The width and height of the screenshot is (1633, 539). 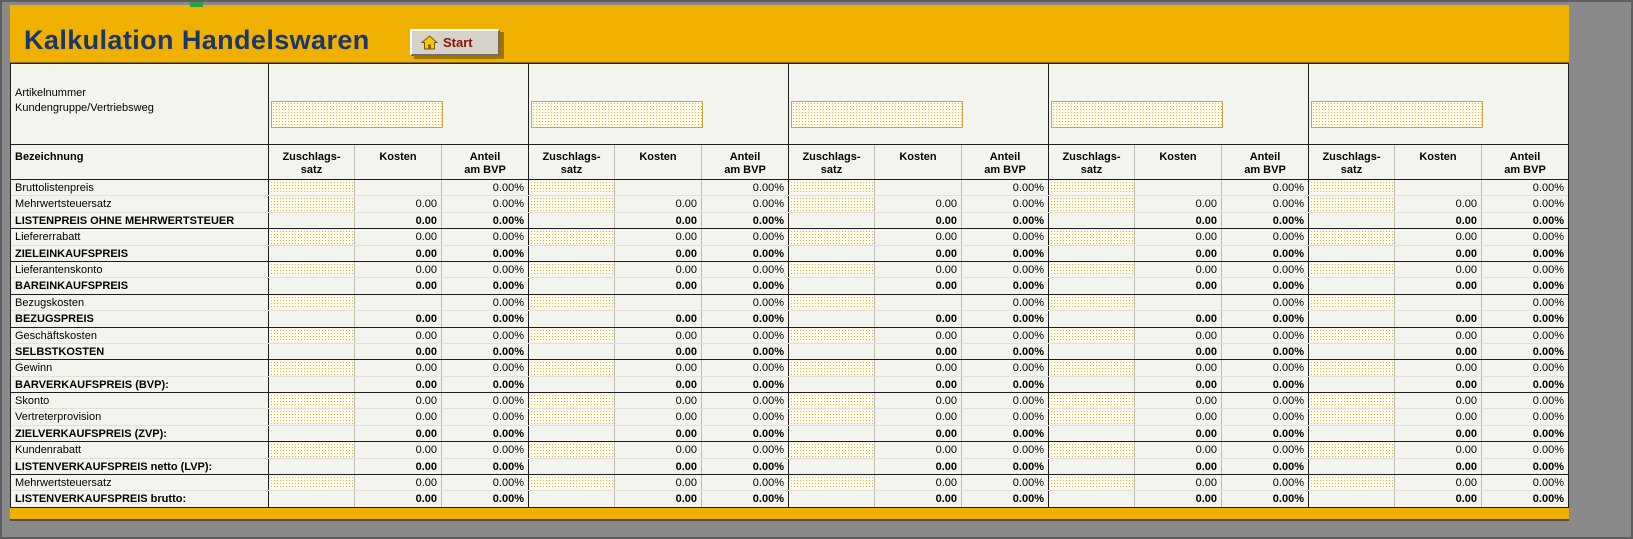 What do you see at coordinates (455, 42) in the screenshot?
I see `start-button: Start` at bounding box center [455, 42].